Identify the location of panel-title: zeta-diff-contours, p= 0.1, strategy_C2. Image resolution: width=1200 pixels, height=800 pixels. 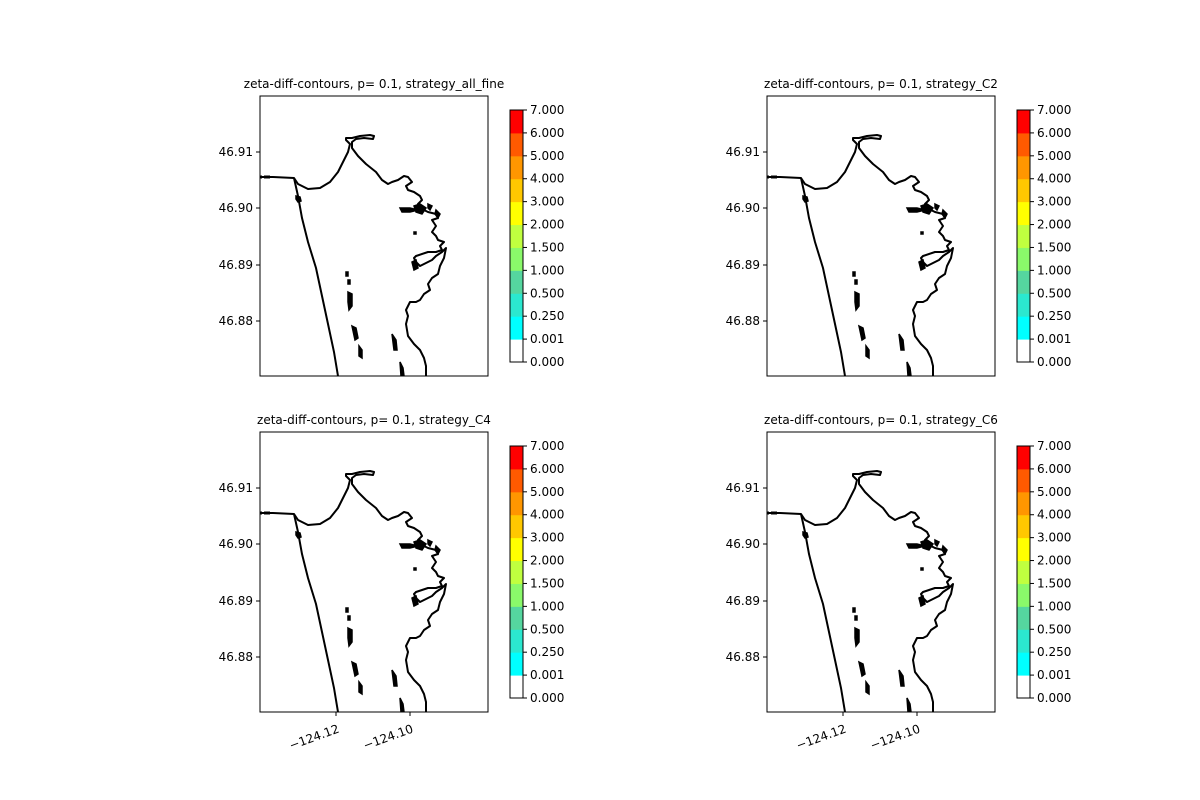
(881, 84).